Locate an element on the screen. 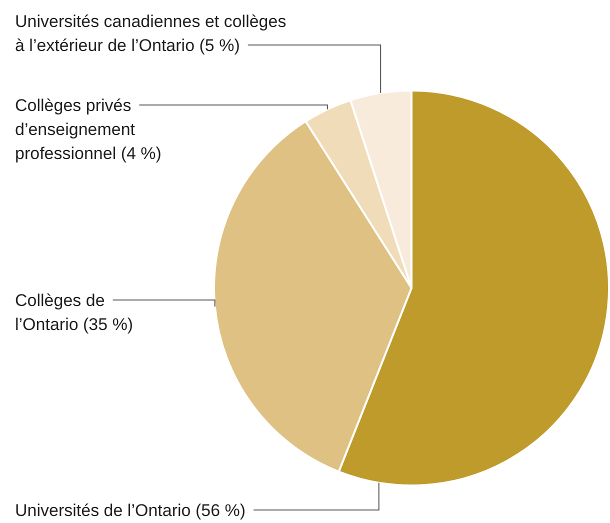 This screenshot has width=610, height=523. slice-label: Collèges de l’Ontario (35 %) is located at coordinates (74, 312).